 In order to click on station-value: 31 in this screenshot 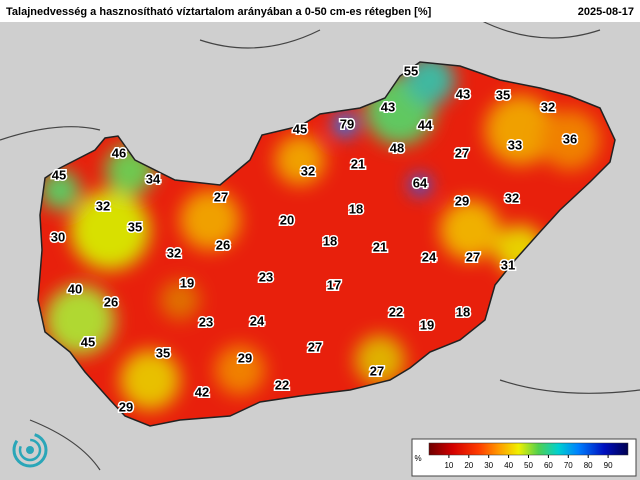, I will do `click(508, 264)`.